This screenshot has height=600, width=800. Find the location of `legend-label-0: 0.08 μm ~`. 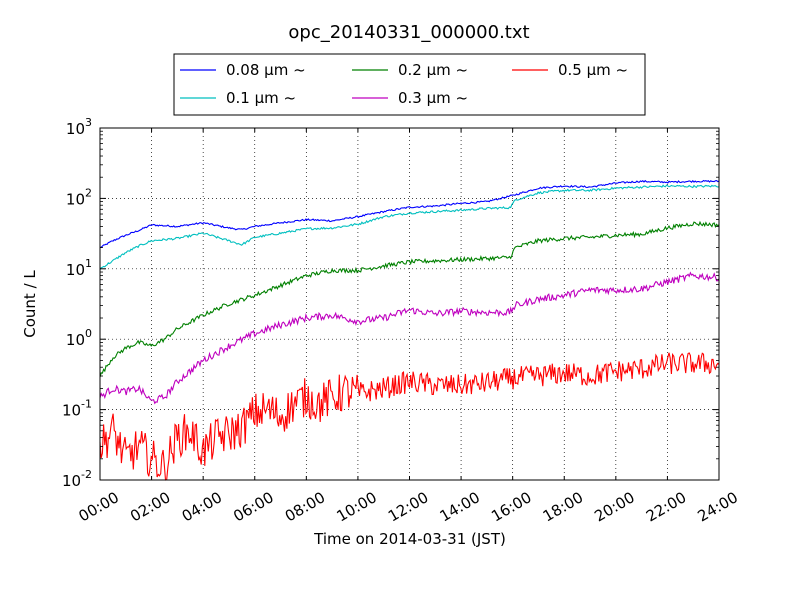

legend-label-0: 0.08 μm ~ is located at coordinates (266, 70).